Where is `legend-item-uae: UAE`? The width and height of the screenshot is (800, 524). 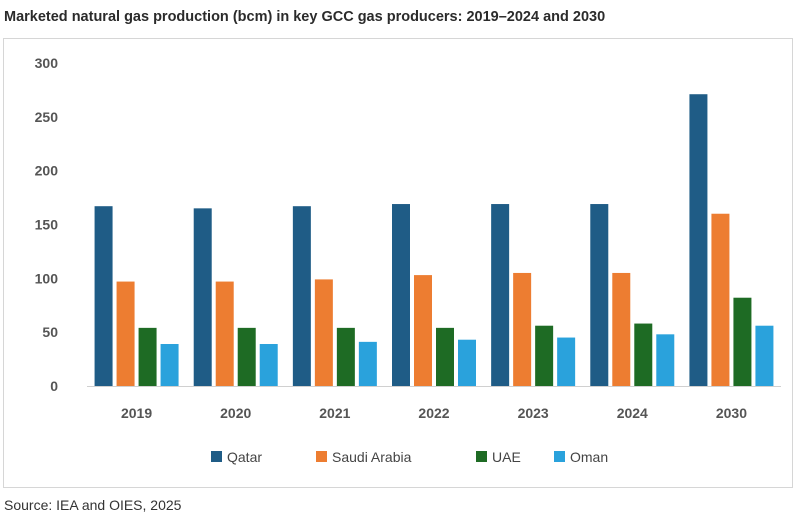 legend-item-uae: UAE is located at coordinates (498, 457).